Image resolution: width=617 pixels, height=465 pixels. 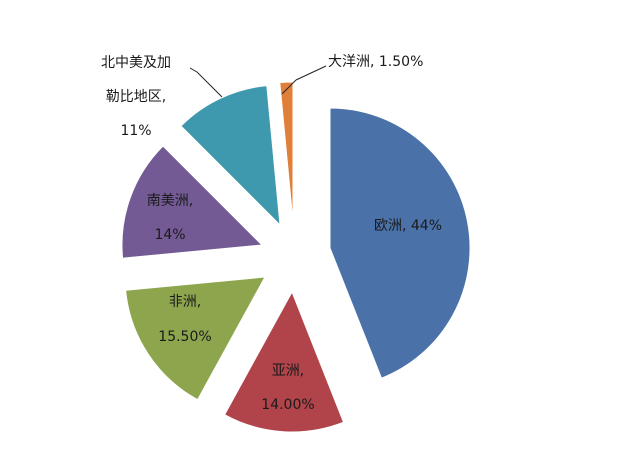 What do you see at coordinates (284, 361) in the screenshot?
I see `slice-asia` at bounding box center [284, 361].